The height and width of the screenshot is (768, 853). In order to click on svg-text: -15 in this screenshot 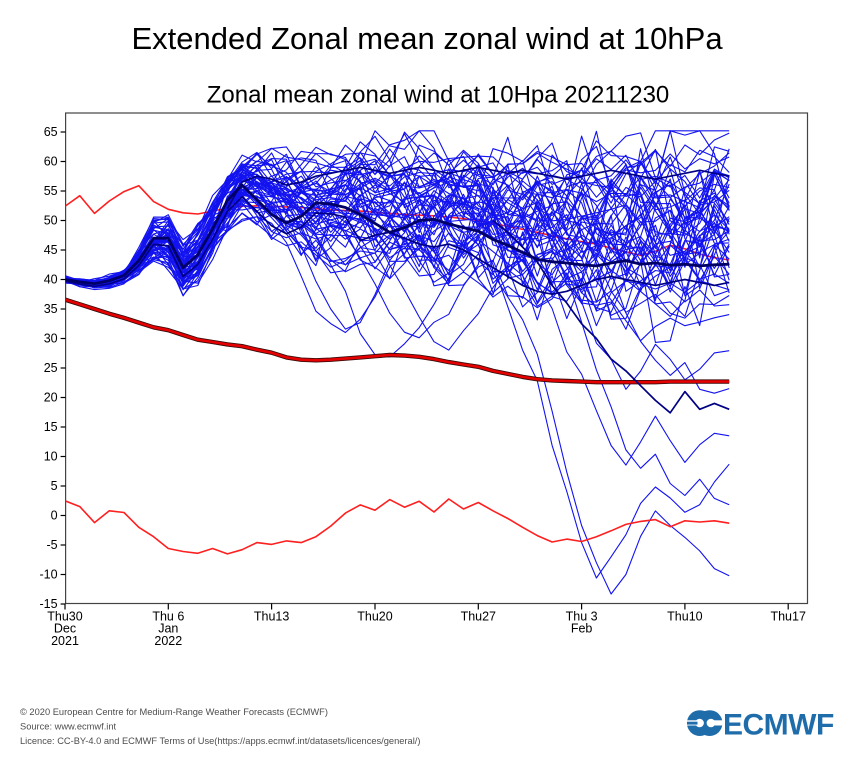, I will do `click(49, 604)`.